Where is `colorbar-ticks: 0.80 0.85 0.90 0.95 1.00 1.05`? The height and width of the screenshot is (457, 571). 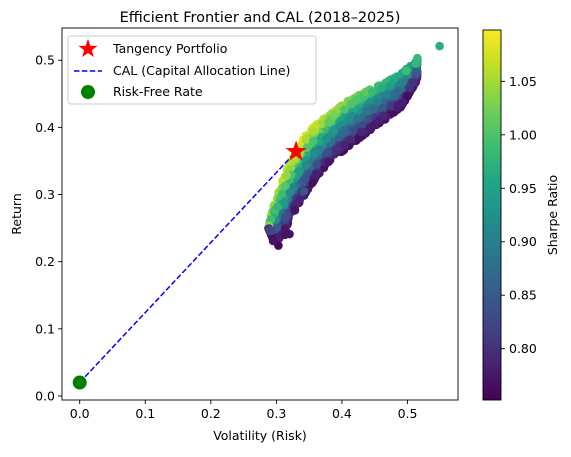 colorbar-ticks: 0.80 0.85 0.90 0.95 1.00 1.05 is located at coordinates (519, 215).